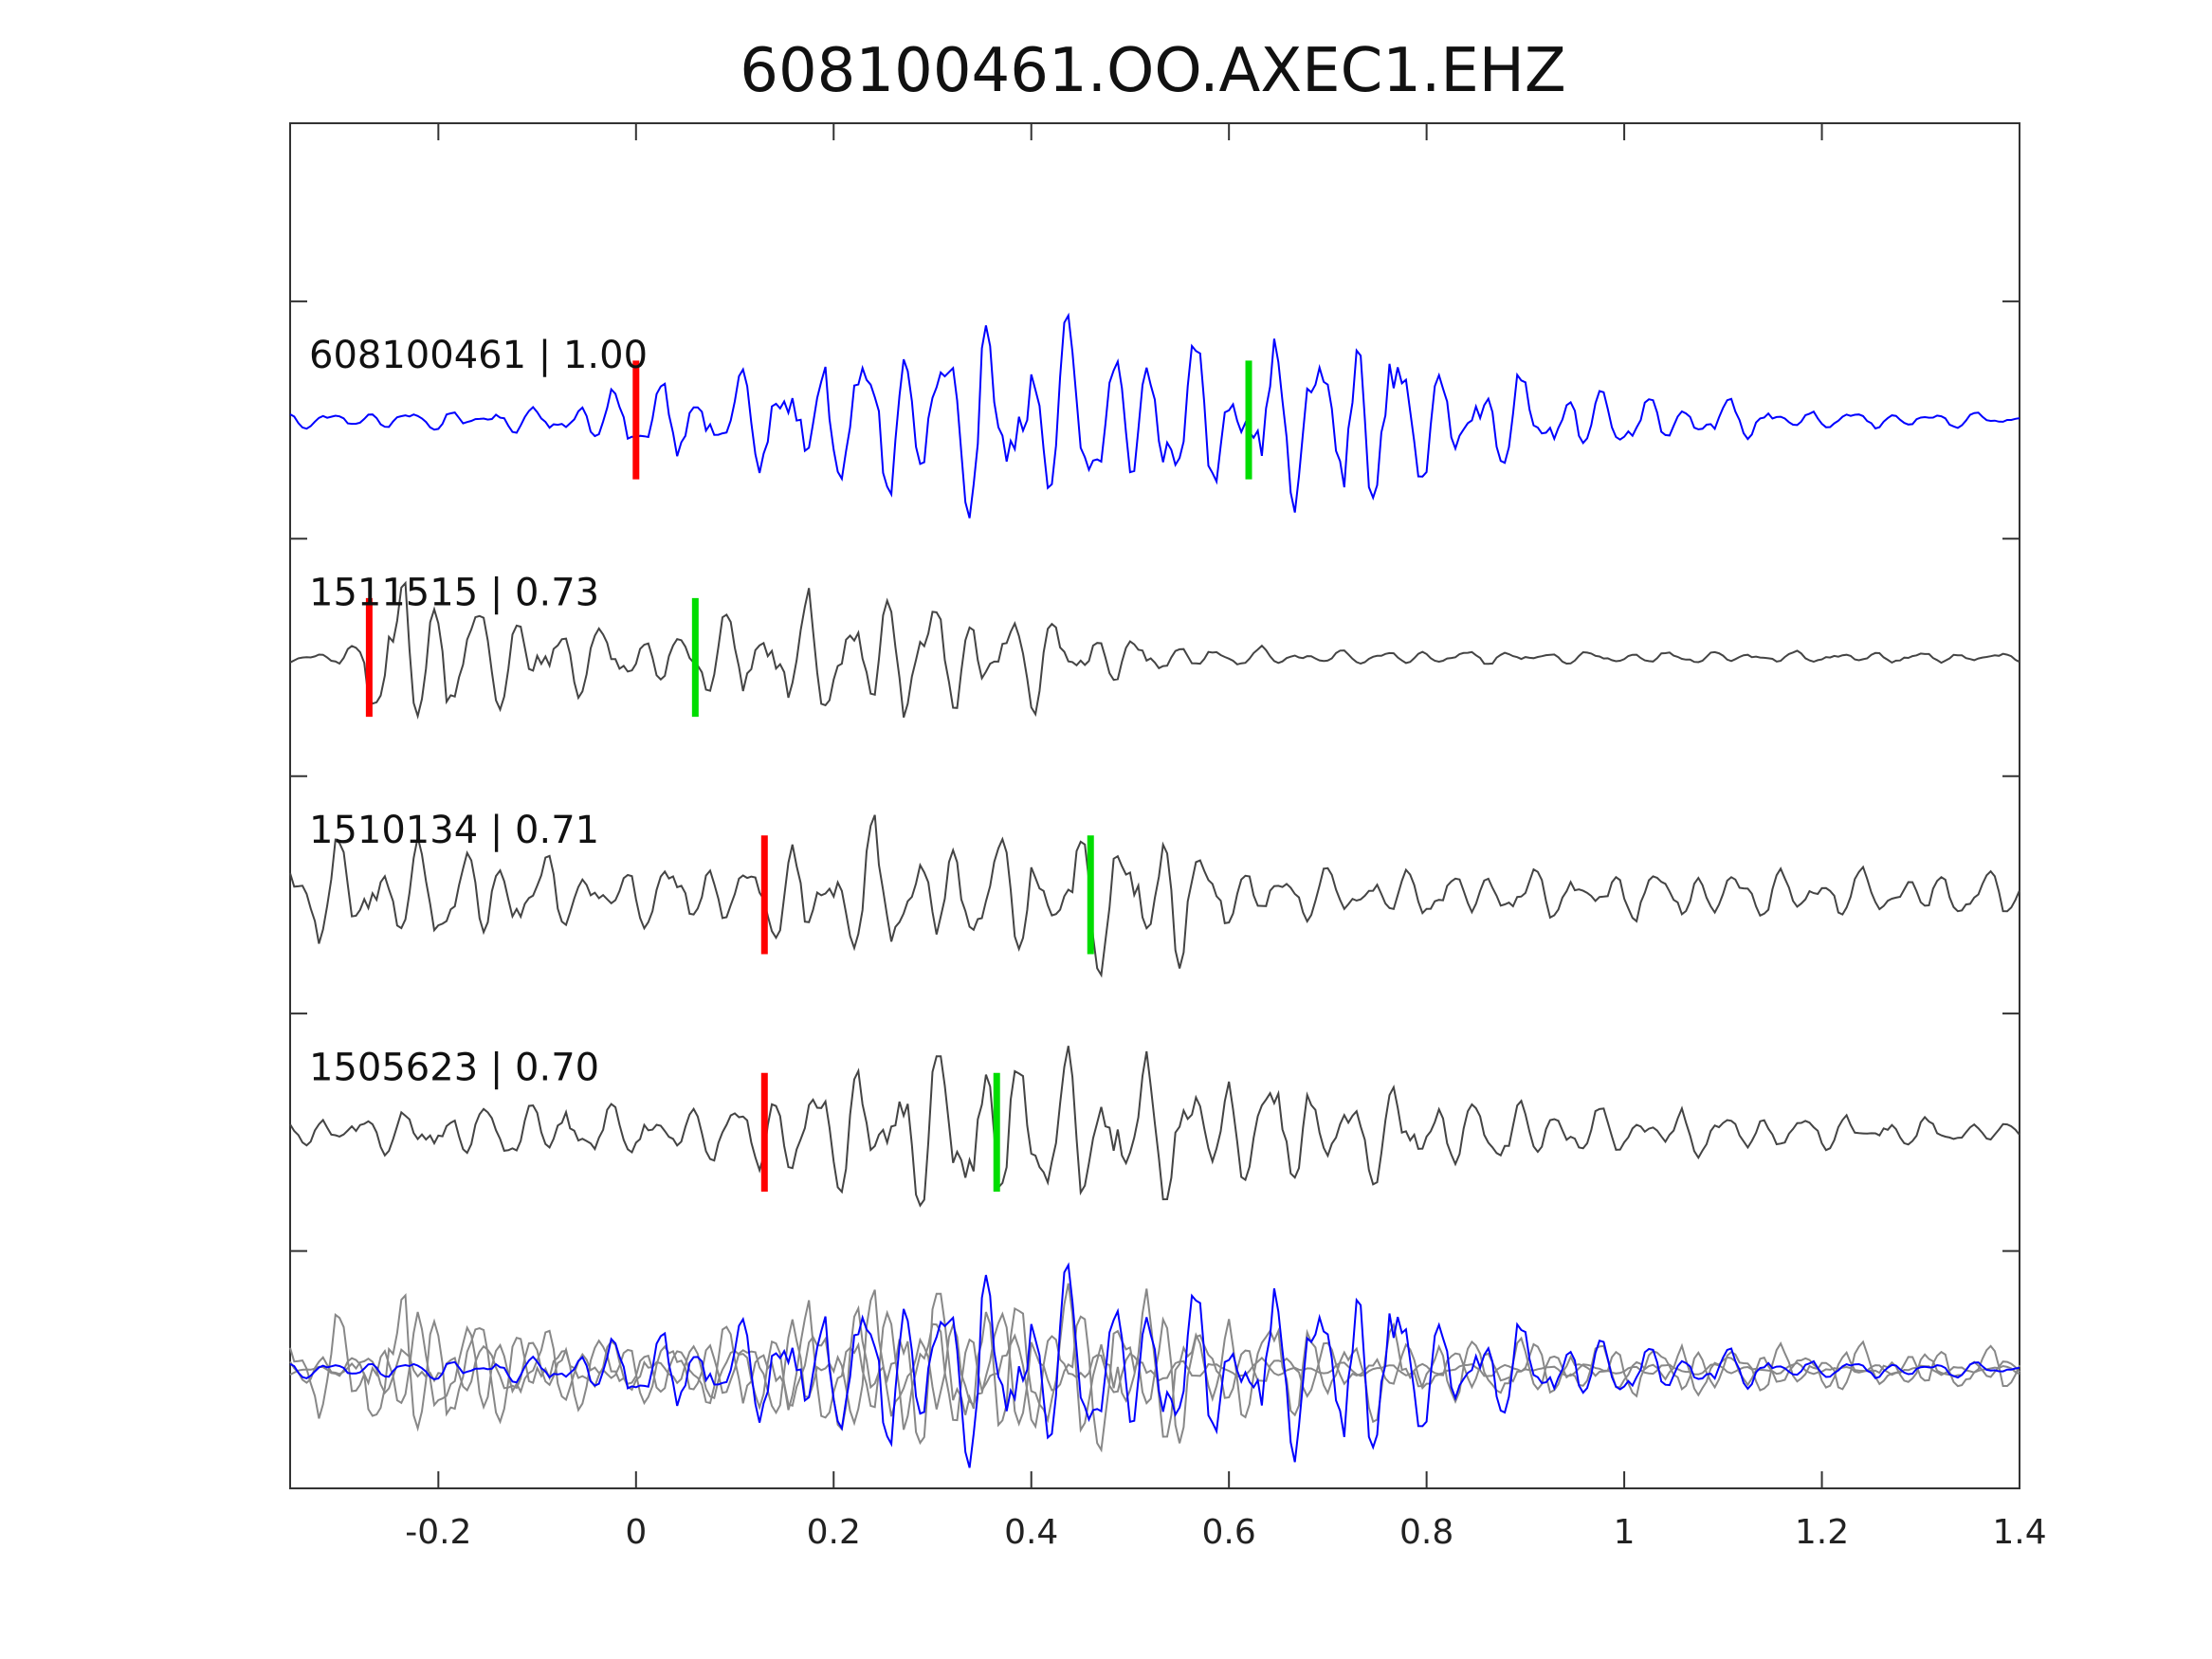  I want to click on x-tick-label: -0.2, so click(438, 1532).